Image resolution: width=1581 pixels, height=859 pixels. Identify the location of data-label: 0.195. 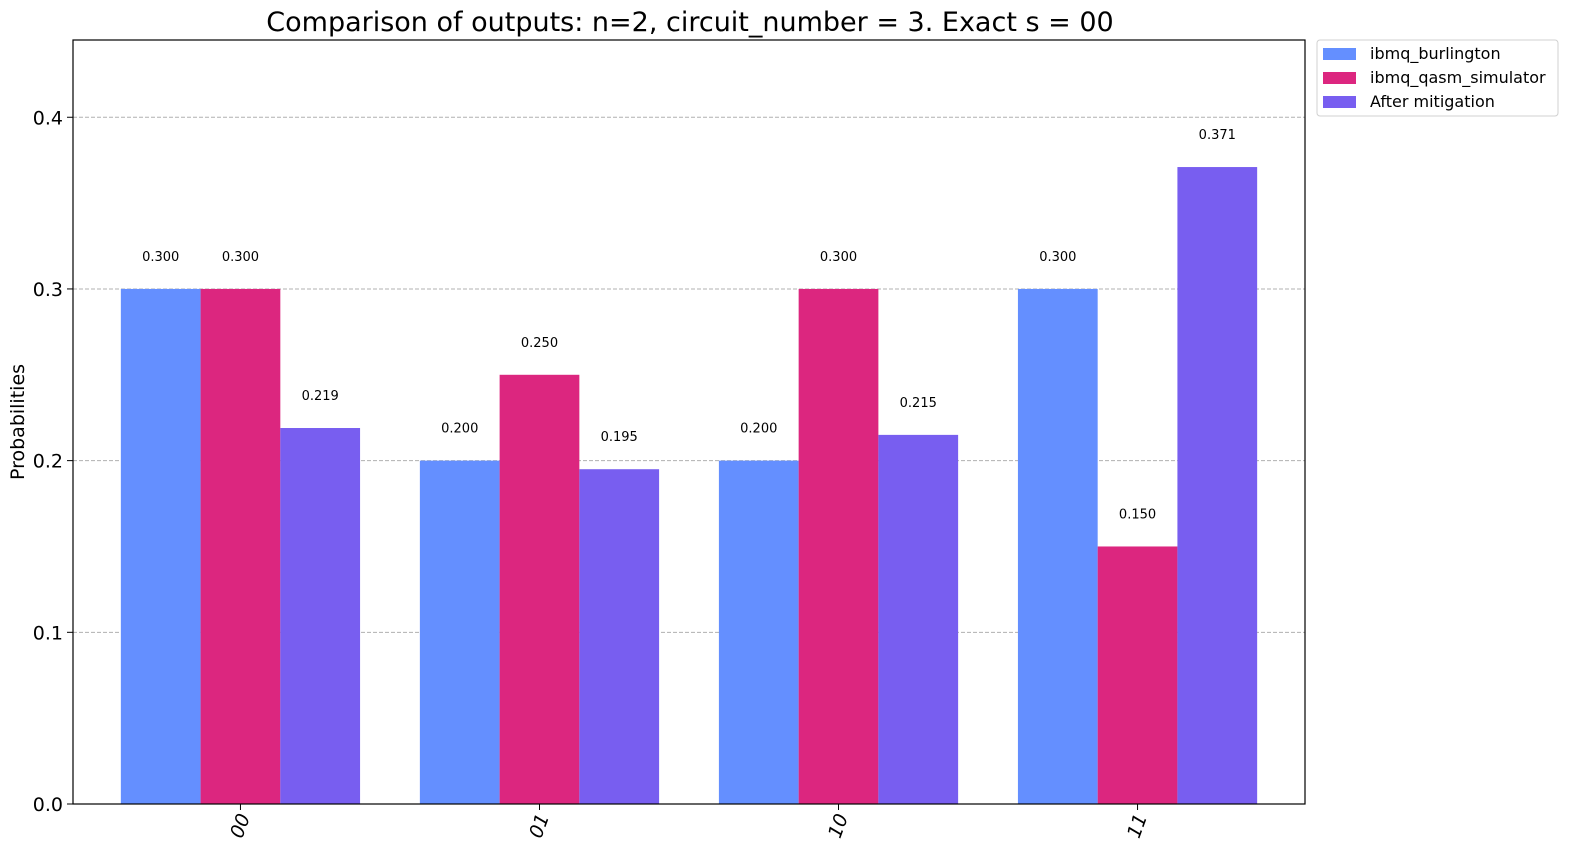
(619, 437).